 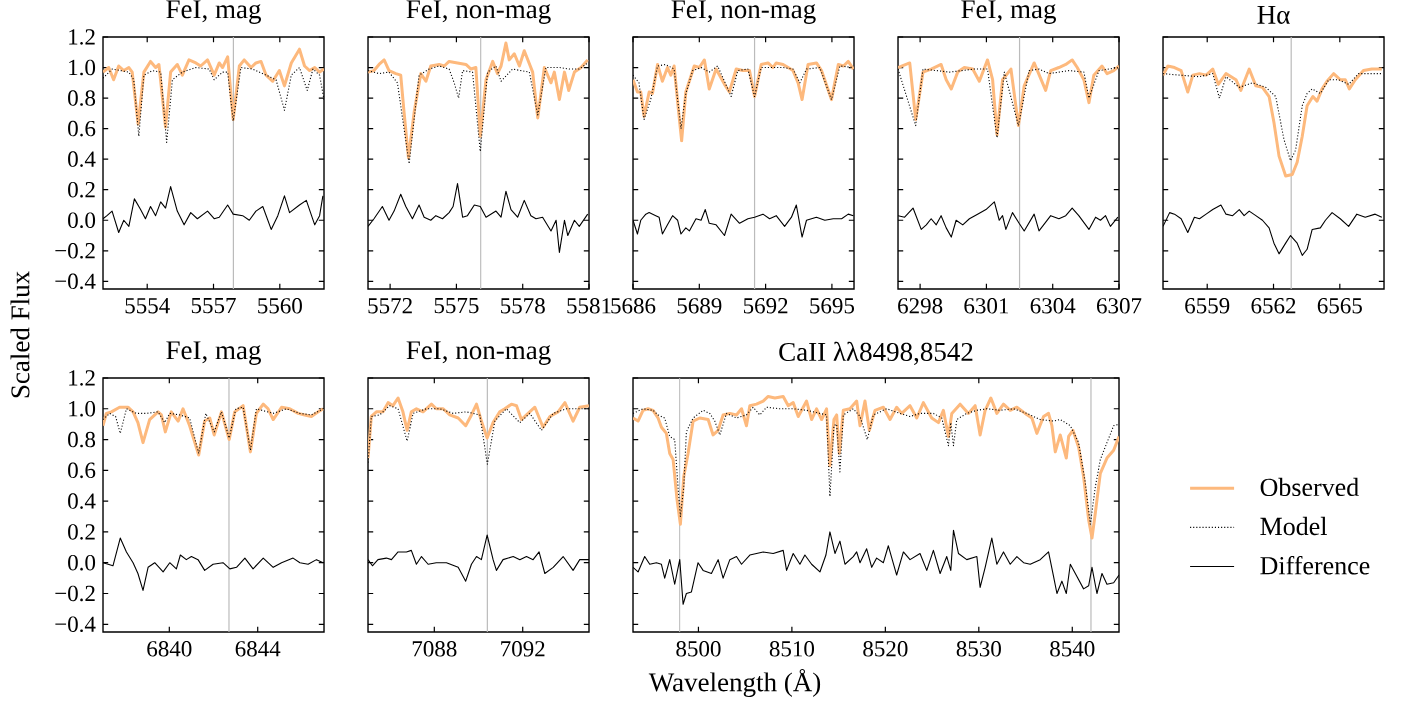 What do you see at coordinates (20, 334) in the screenshot?
I see `y-axis-title: Scaled Flux` at bounding box center [20, 334].